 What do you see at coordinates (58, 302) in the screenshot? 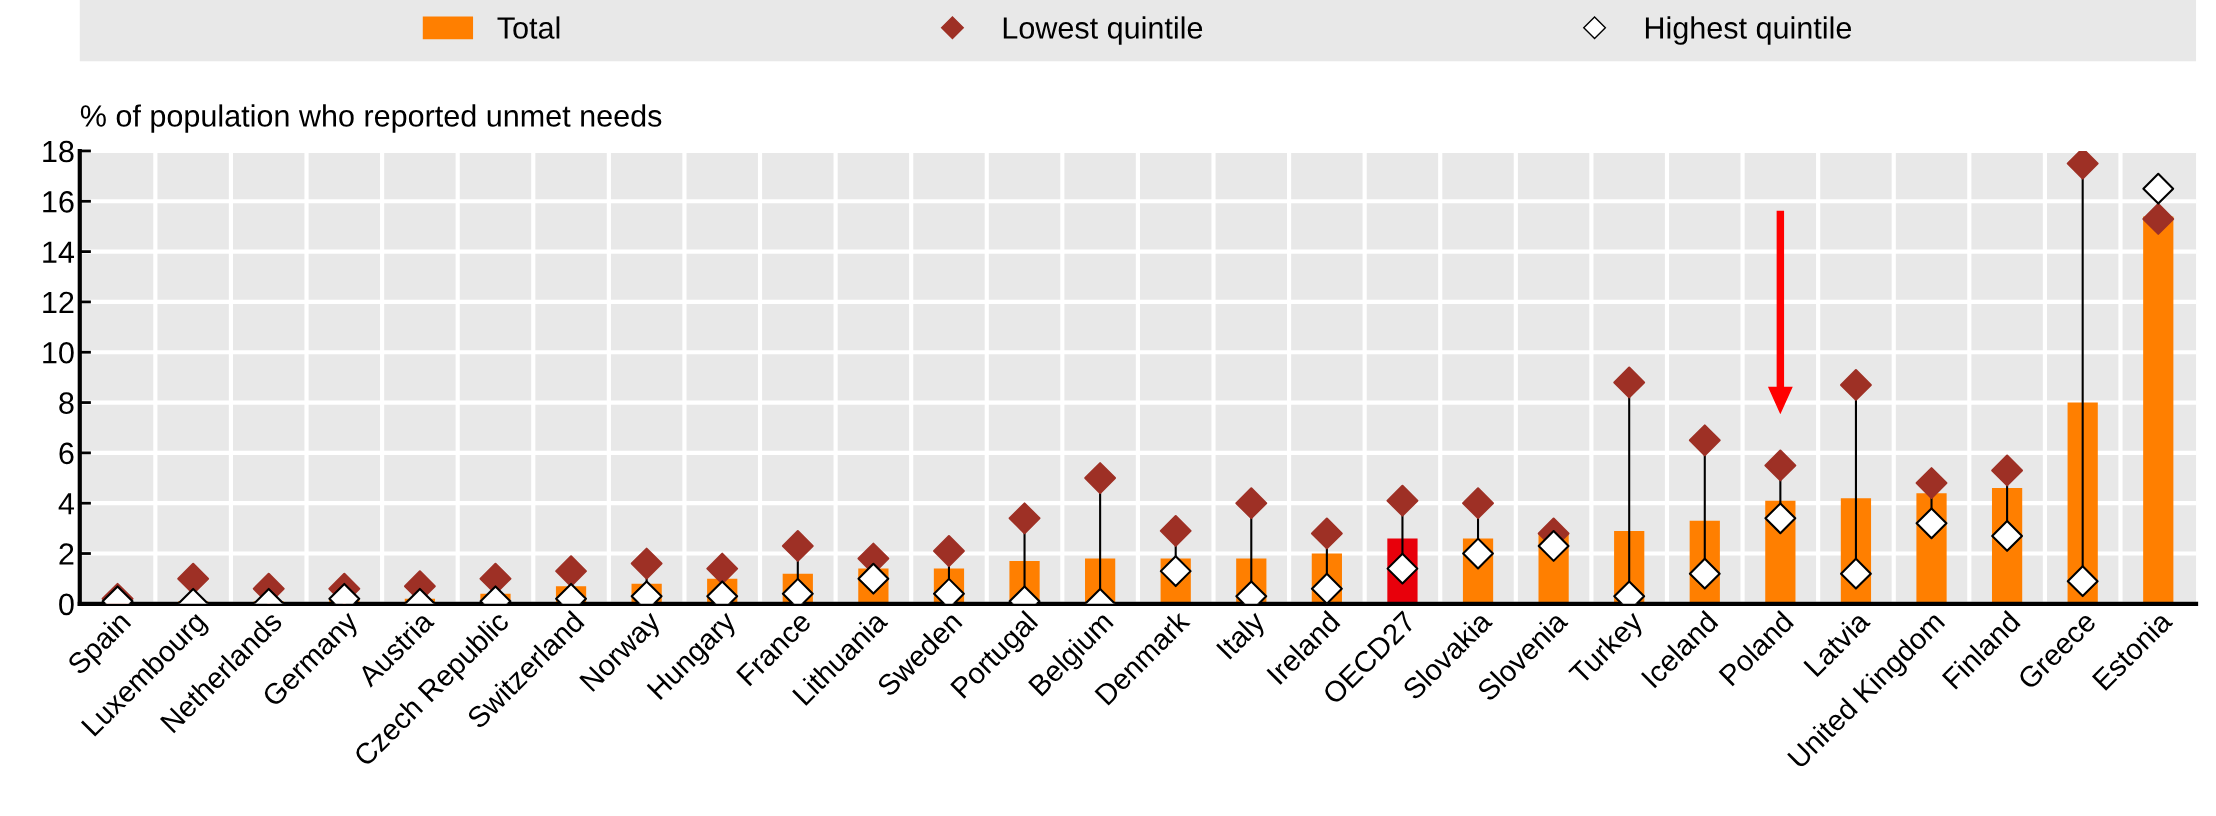
I see `y-tick-label: 12` at bounding box center [58, 302].